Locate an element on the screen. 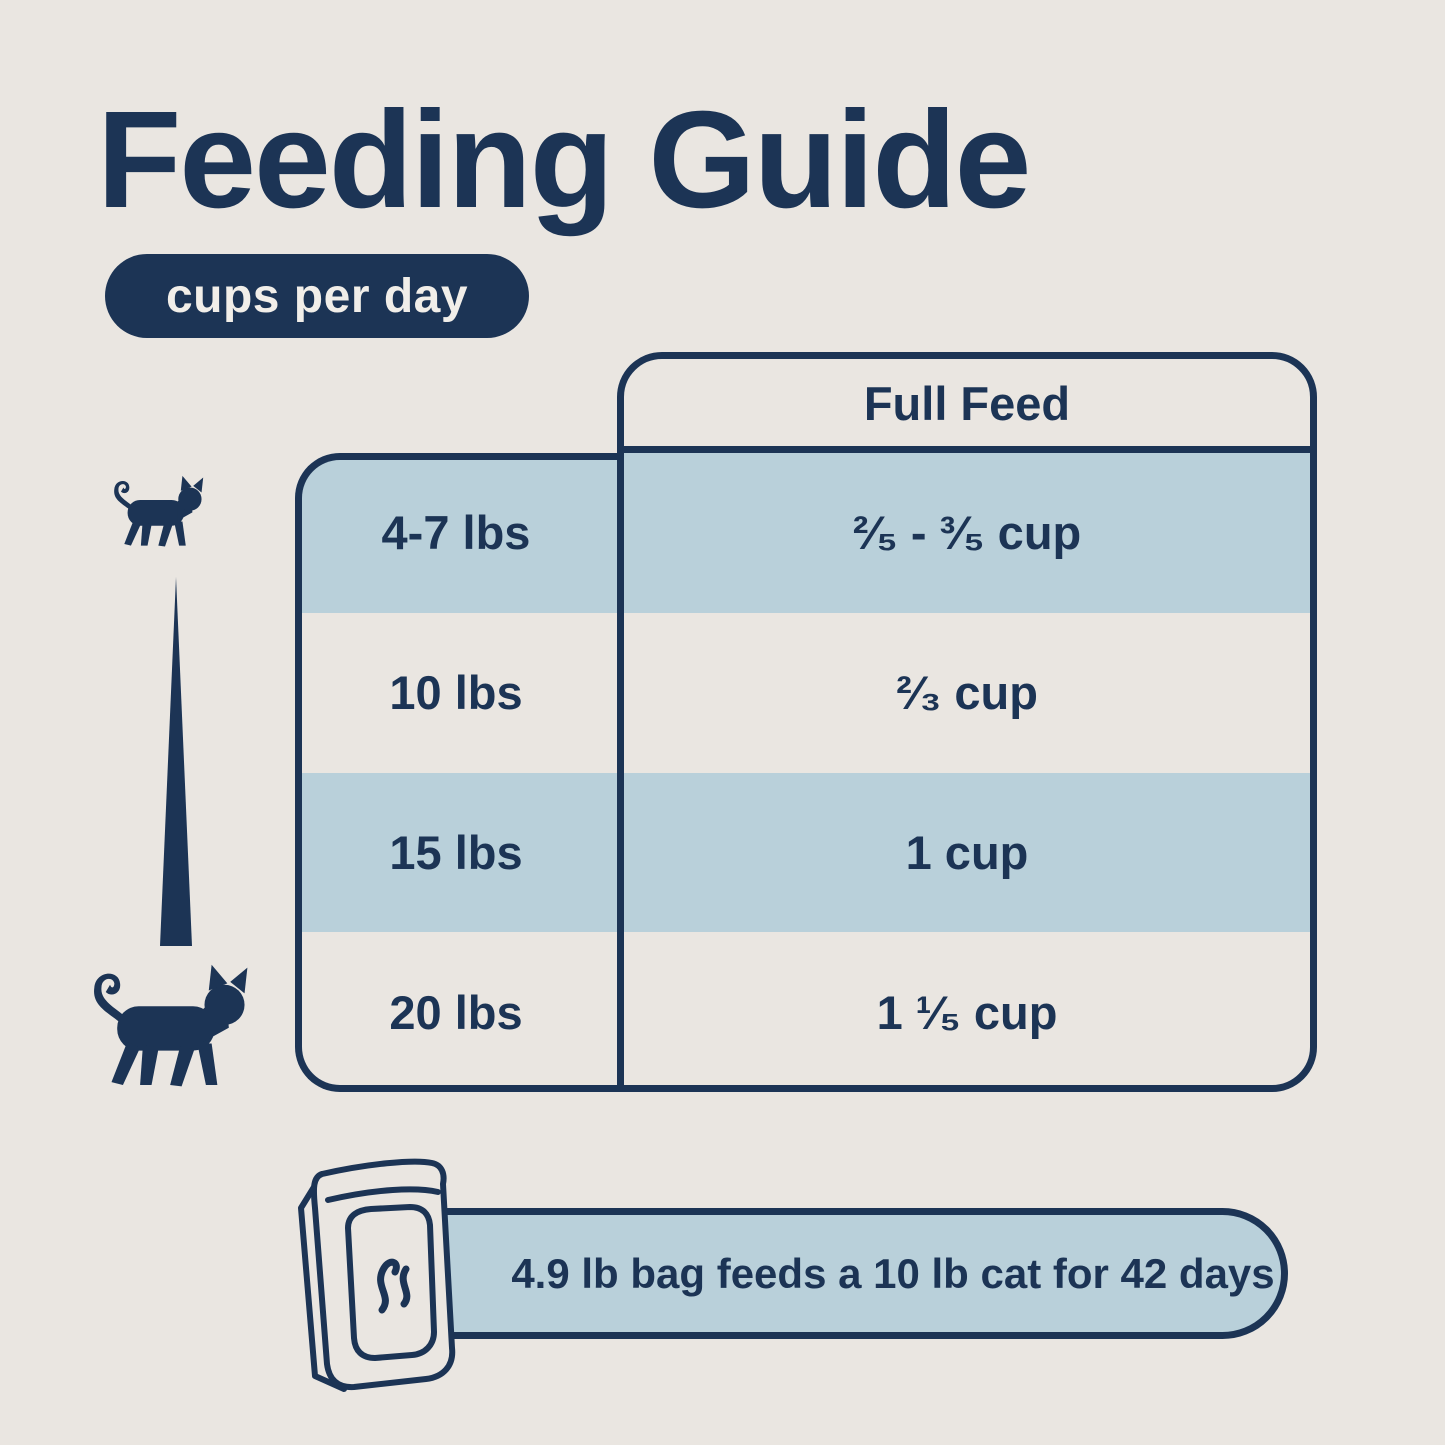  table-row: 10 lbs ²⁄₃ cup is located at coordinates (806, 692).